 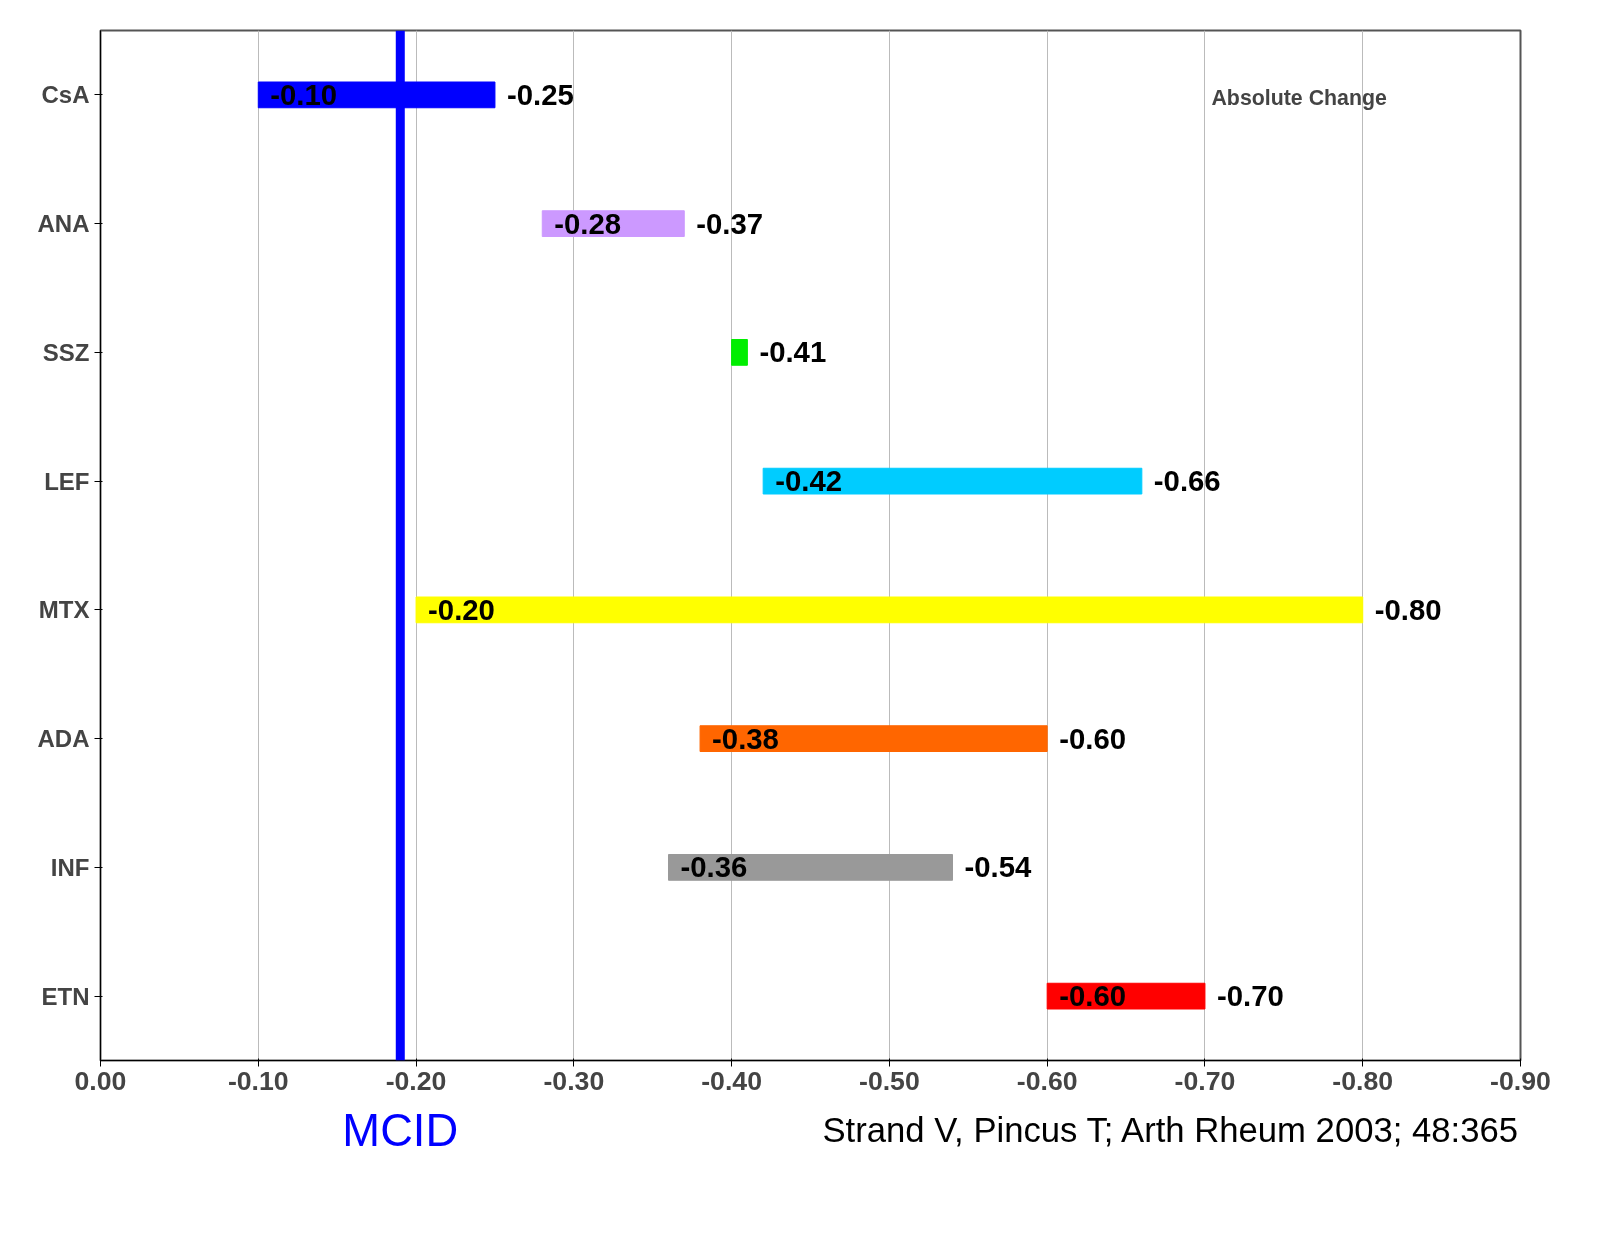 What do you see at coordinates (745, 738) in the screenshot?
I see `annotation: -0.38` at bounding box center [745, 738].